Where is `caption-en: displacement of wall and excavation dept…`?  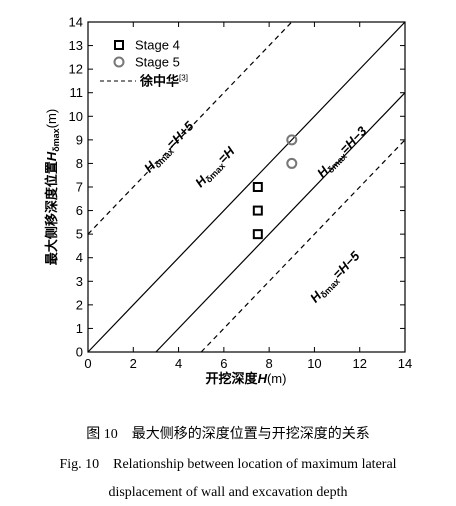
caption-en: displacement of wall and excavation dept… is located at coordinates (227, 492).